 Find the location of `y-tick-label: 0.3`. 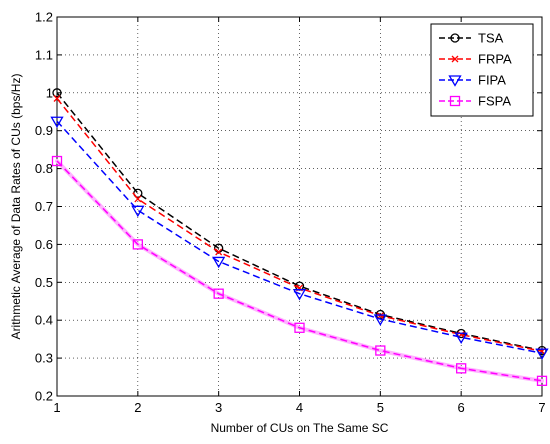

y-tick-label: 0.3 is located at coordinates (44, 358).